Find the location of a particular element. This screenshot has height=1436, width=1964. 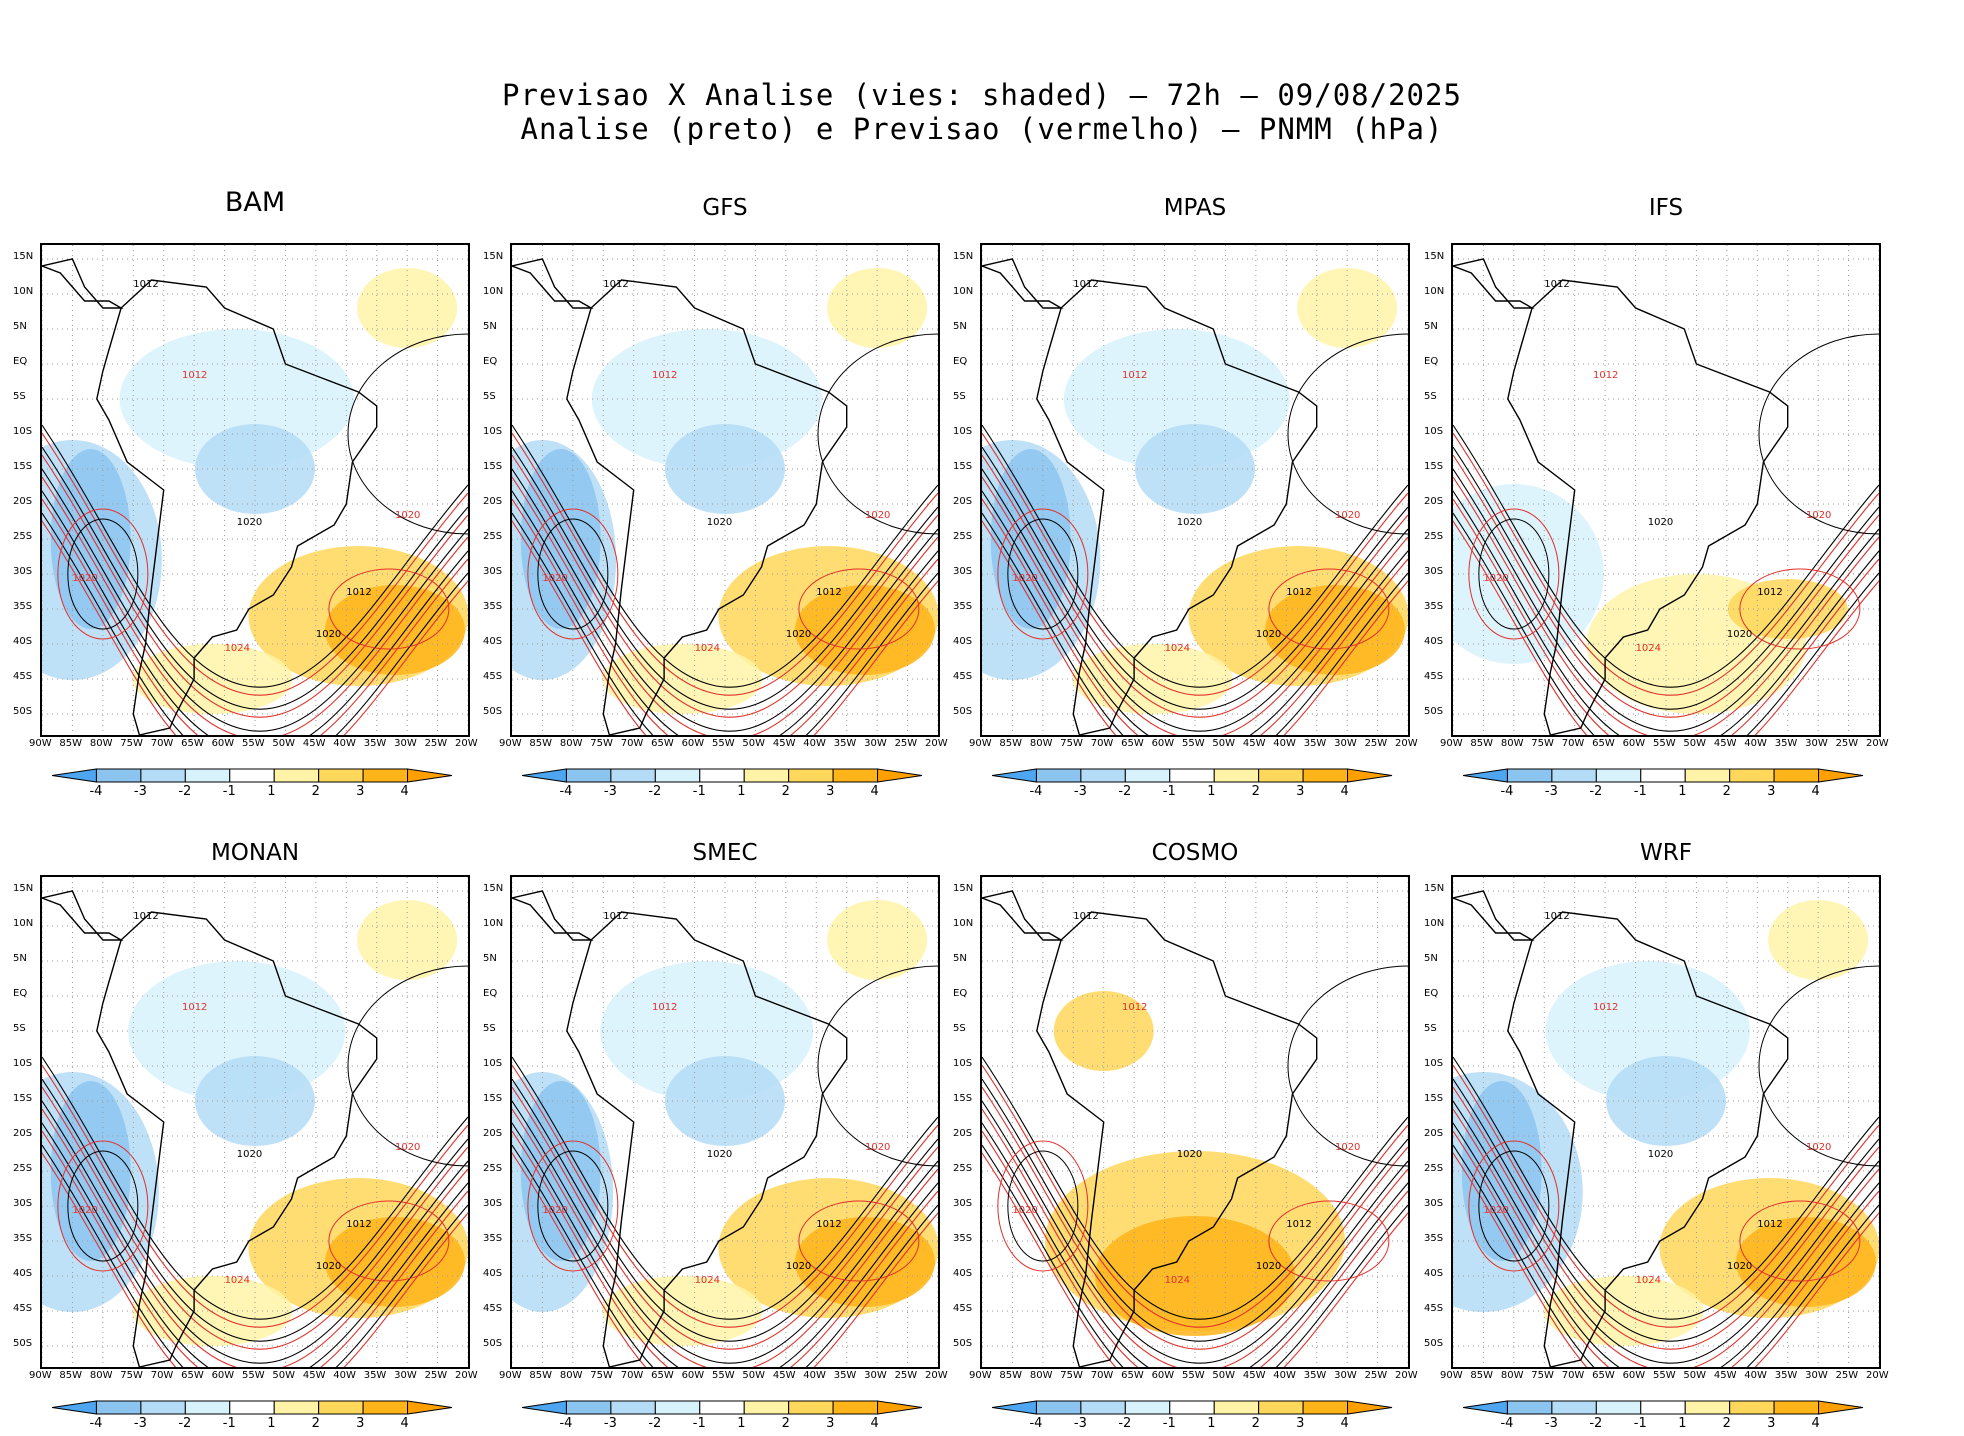

lat-tick-label: 35S is located at coordinates (1434, 1238).